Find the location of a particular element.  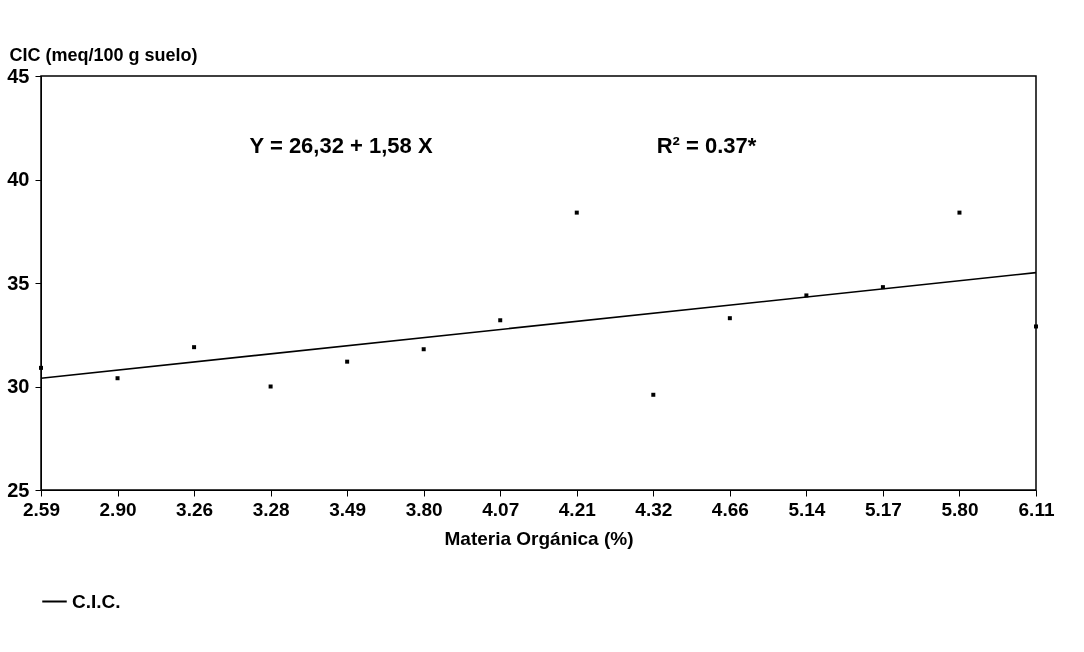

x-tick-label: 4.32 is located at coordinates (654, 509).